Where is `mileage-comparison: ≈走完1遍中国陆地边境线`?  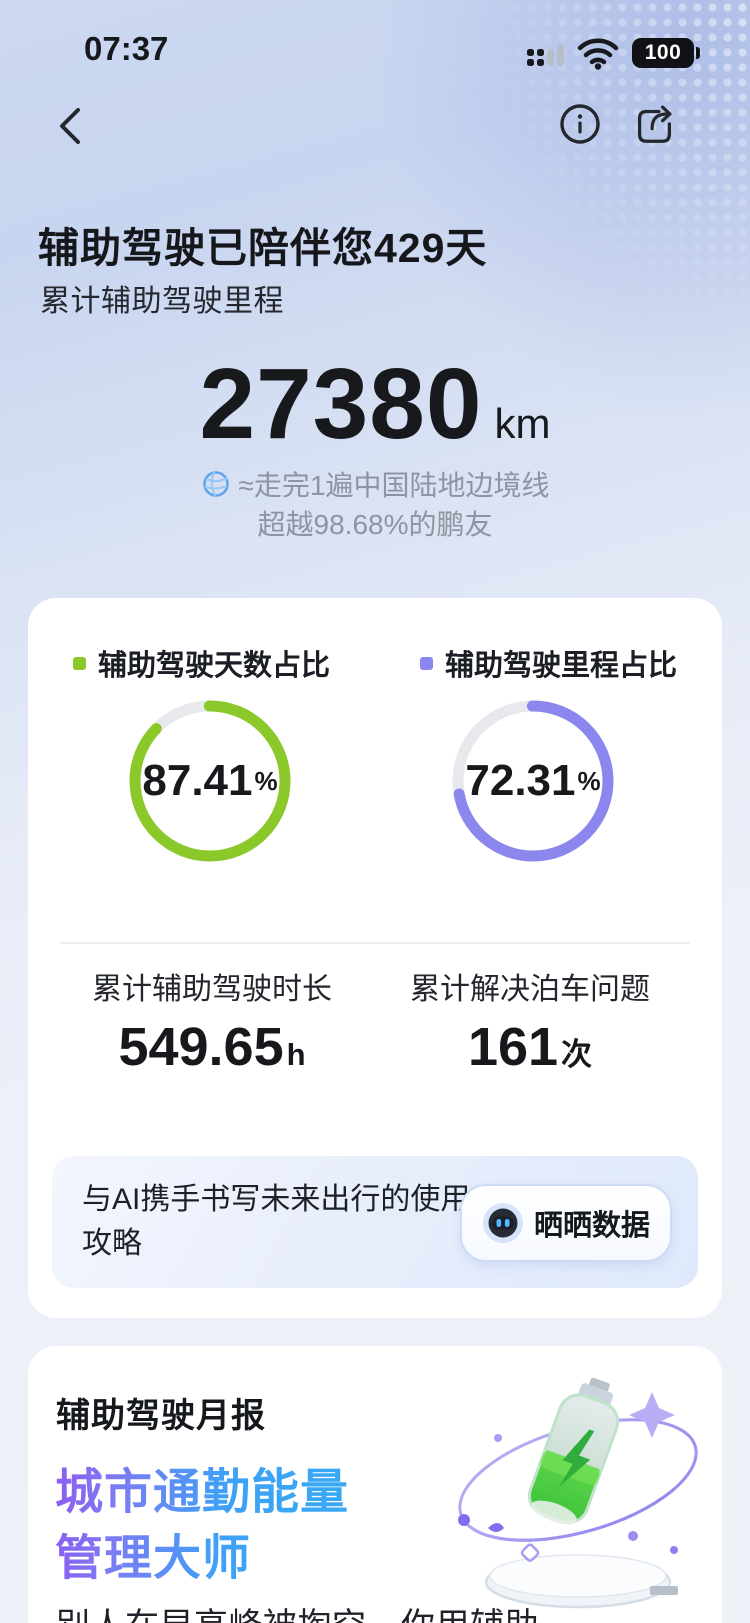 mileage-comparison: ≈走完1遍中国陆地边境线 is located at coordinates (375, 484).